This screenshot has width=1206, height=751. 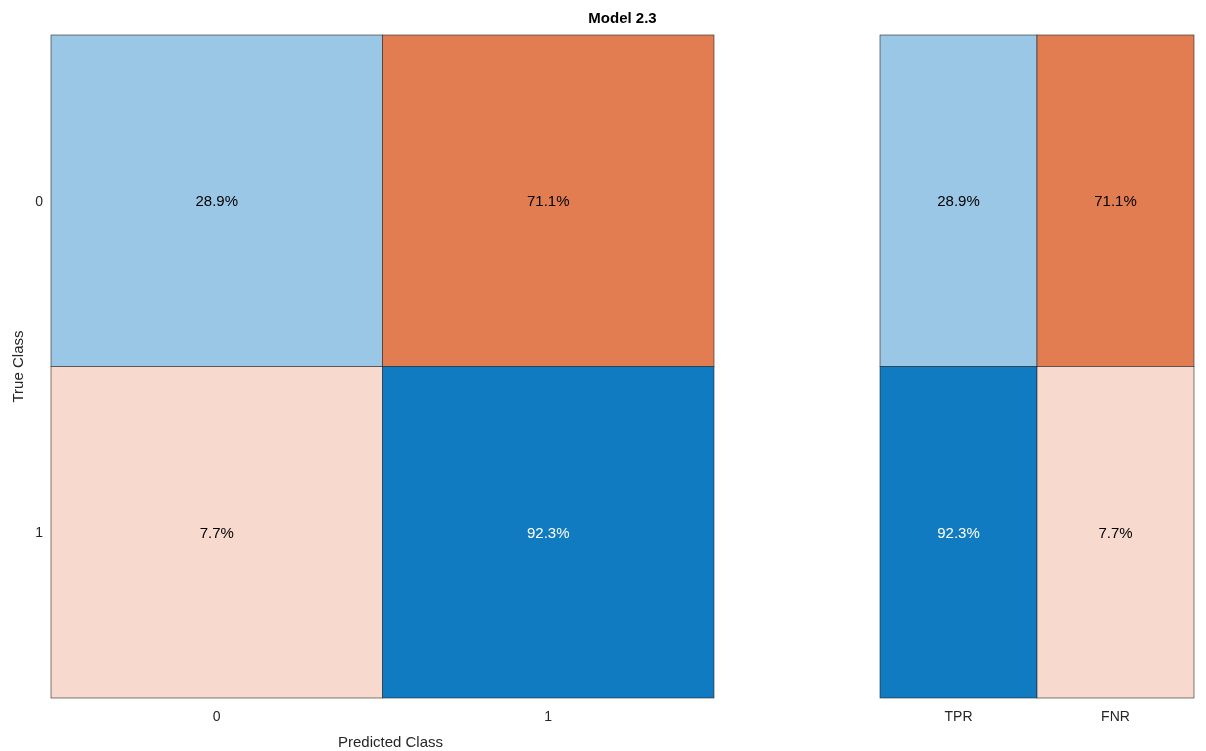 I want to click on chart-title: Model 2.3, so click(x=622, y=17).